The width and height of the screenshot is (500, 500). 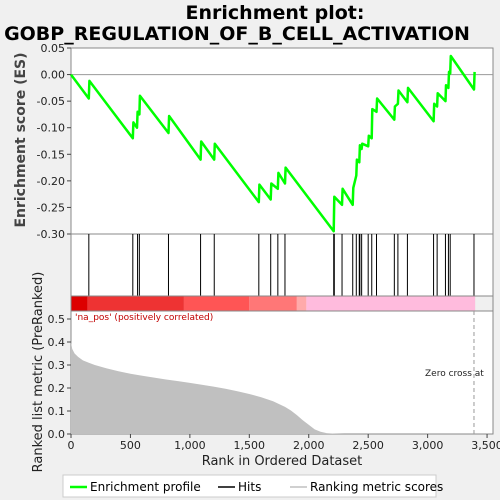 What do you see at coordinates (51, 128) in the screenshot?
I see `es-y-tick-label: -0.10` at bounding box center [51, 128].